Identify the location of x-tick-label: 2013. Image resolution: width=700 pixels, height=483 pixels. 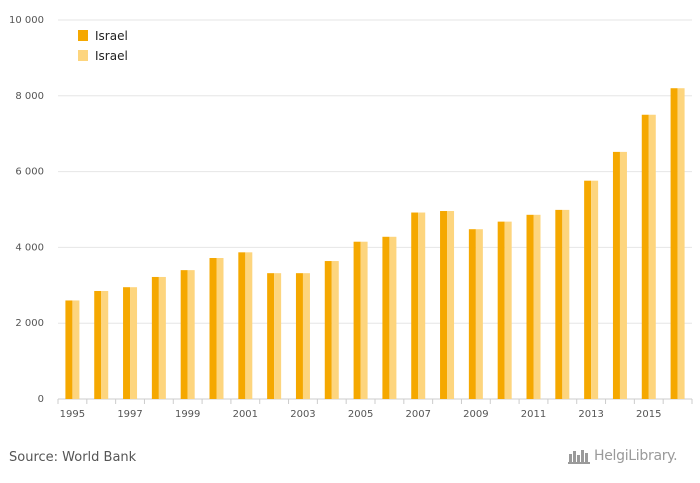
(590, 414).